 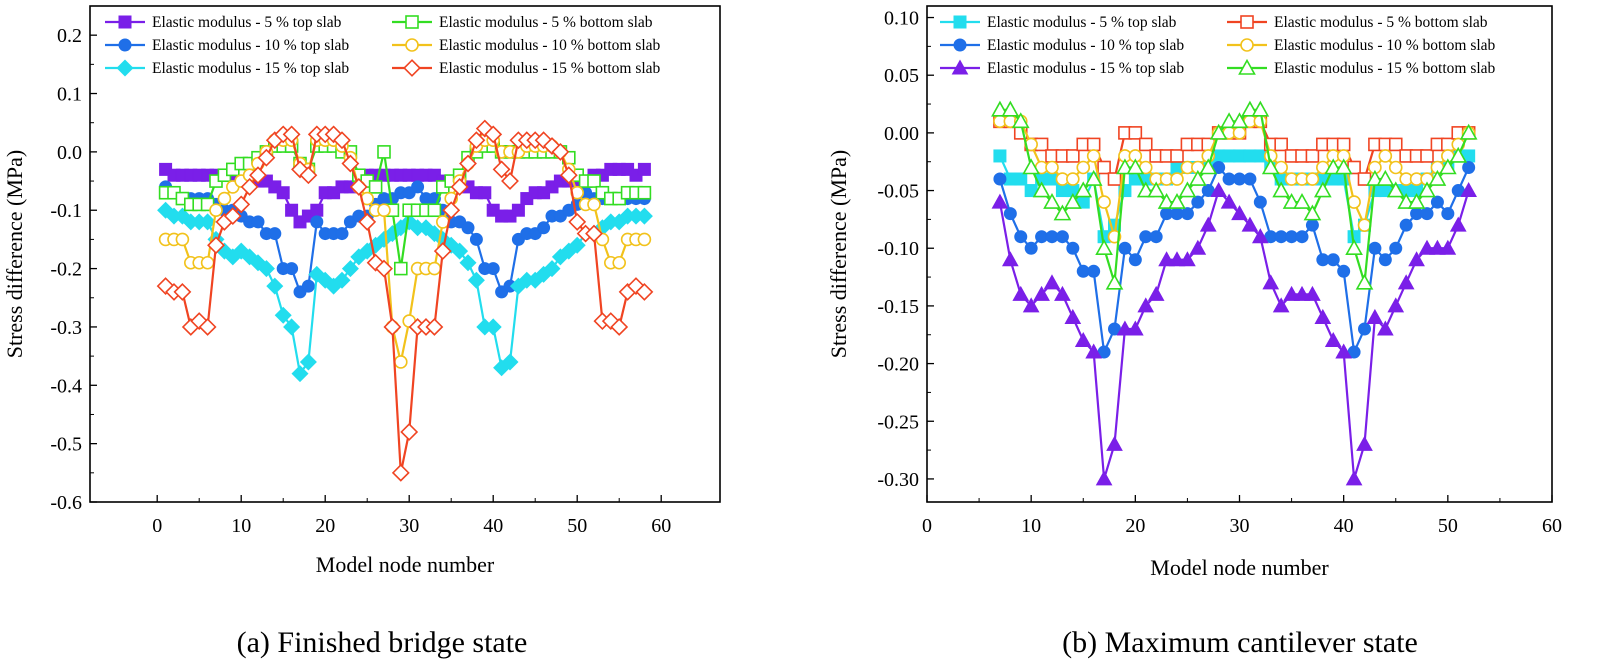 I want to click on legend-item: Elastic modulus - 15 % bottom slab, so click(x=526, y=68).